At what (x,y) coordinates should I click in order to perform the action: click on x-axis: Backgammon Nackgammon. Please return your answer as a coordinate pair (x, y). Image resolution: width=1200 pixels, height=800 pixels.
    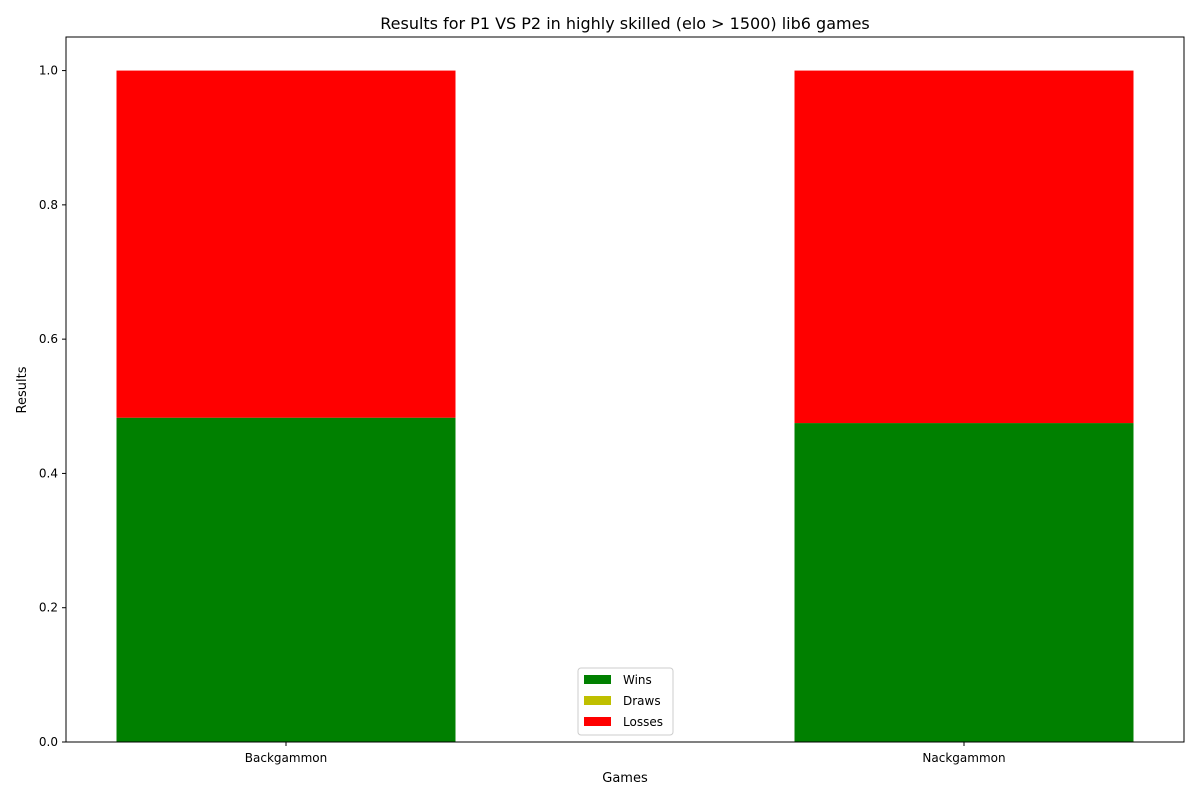
    Looking at the image, I should click on (625, 753).